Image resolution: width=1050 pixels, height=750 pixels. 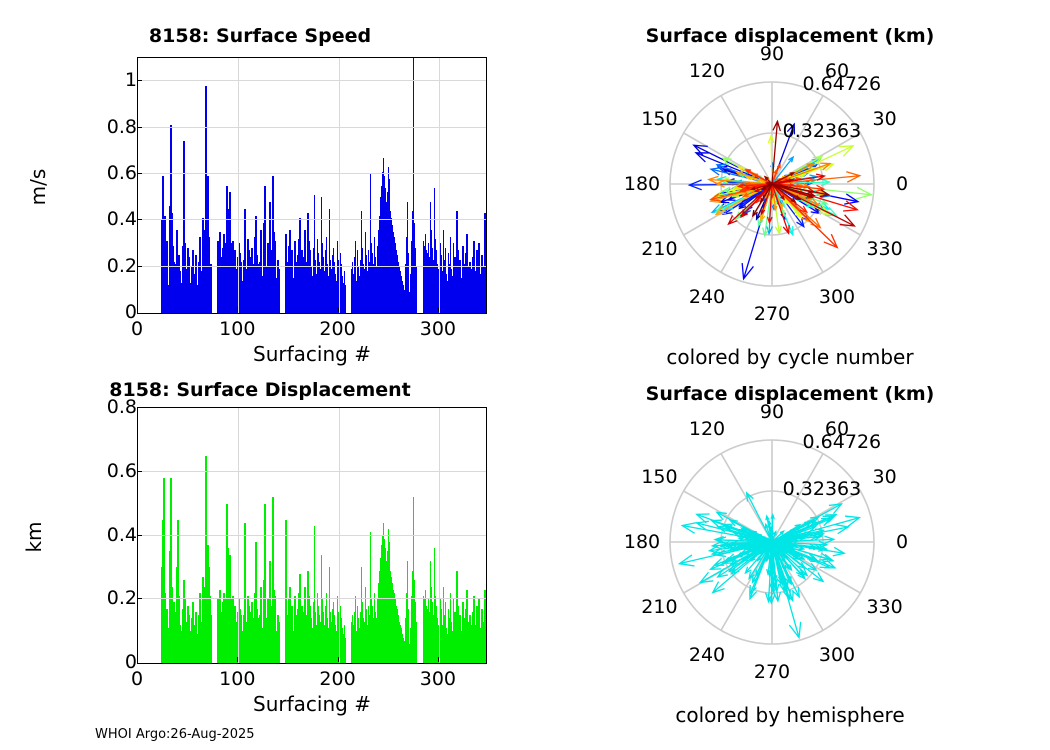 What do you see at coordinates (707, 429) in the screenshot?
I see `polar-angle-label: 120` at bounding box center [707, 429].